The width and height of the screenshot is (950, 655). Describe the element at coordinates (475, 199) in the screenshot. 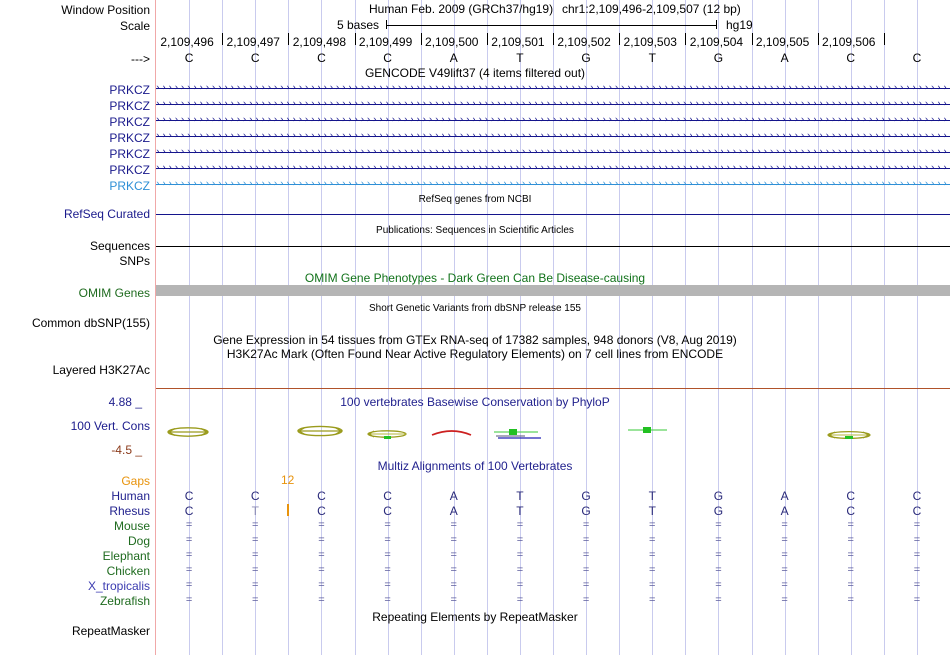

I see `refseq-track-title: RefSeq genes from NCBI` at that location.